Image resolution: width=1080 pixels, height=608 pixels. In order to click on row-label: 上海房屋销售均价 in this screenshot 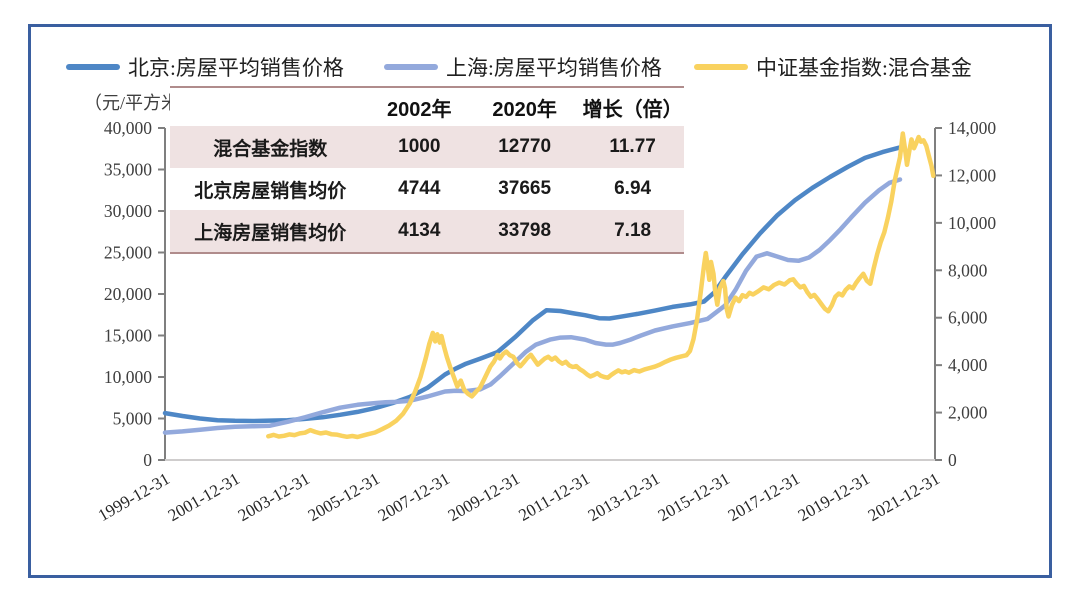, I will do `click(270, 233)`.